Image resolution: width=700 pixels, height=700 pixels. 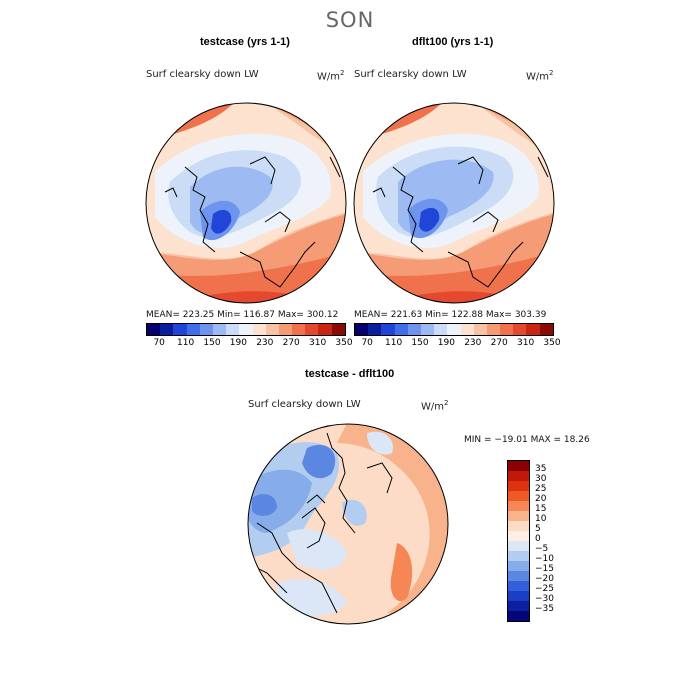 What do you see at coordinates (541, 519) in the screenshot?
I see `diff-colorbar-label: 10` at bounding box center [541, 519].